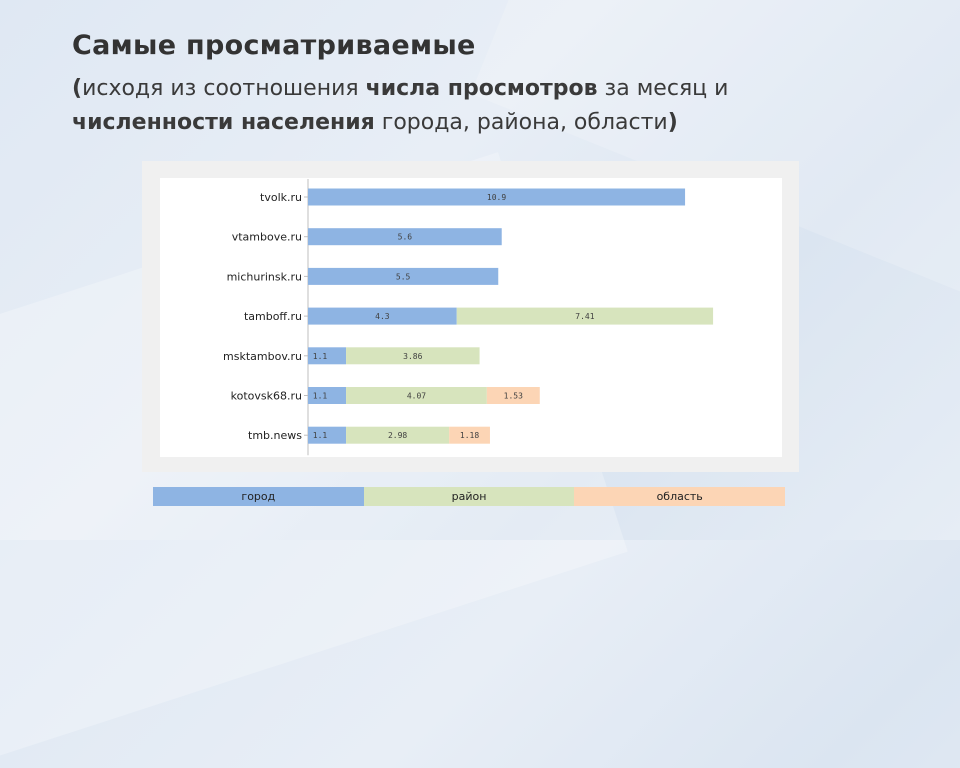 This screenshot has height=768, width=960. I want to click on data-label: 3.86, so click(412, 356).